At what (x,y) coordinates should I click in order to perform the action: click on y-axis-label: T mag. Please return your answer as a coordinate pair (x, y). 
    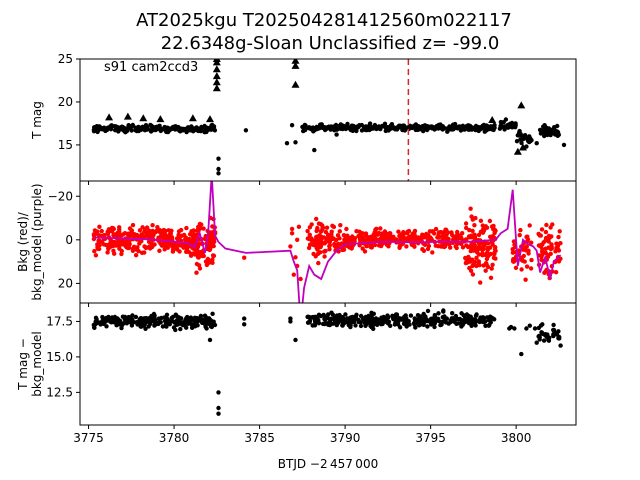
    Looking at the image, I should click on (37, 120).